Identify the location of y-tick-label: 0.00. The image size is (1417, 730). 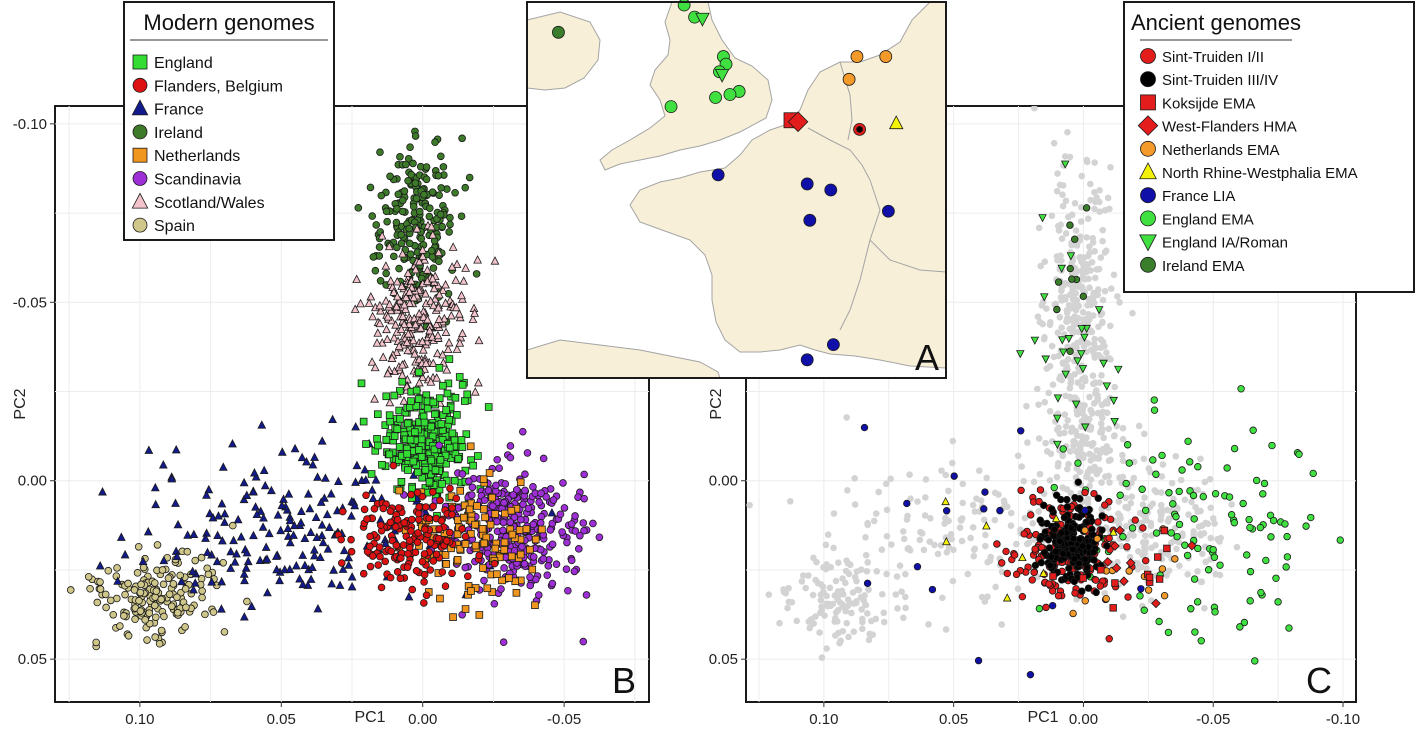
(32, 481).